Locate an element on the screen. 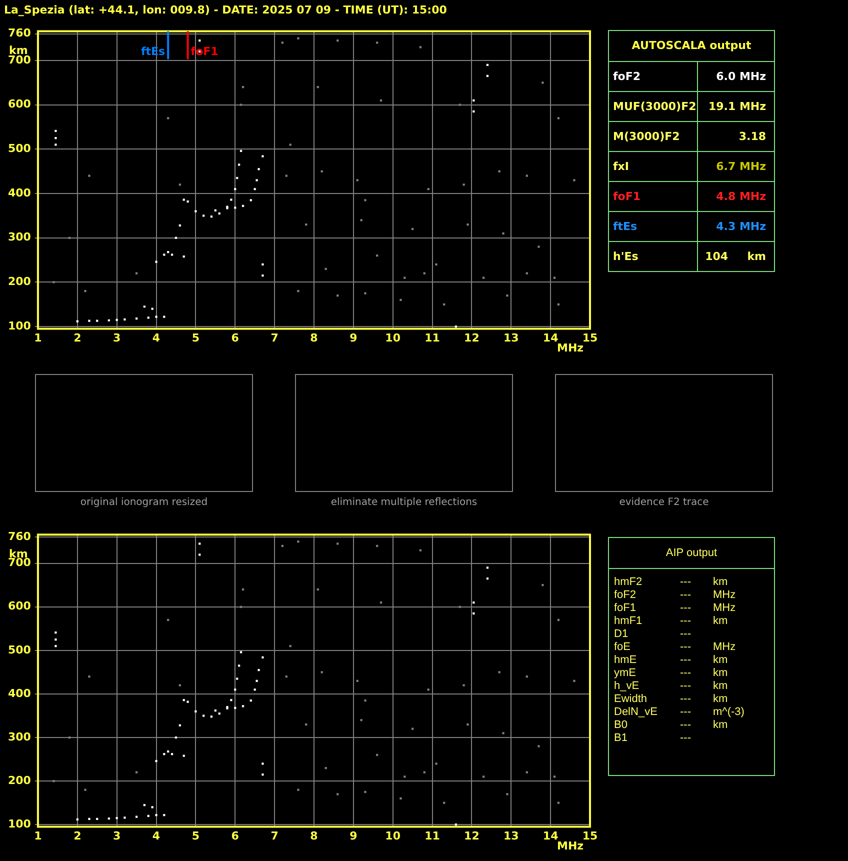 This screenshot has width=848, height=861. text: Ewidth is located at coordinates (630, 699).